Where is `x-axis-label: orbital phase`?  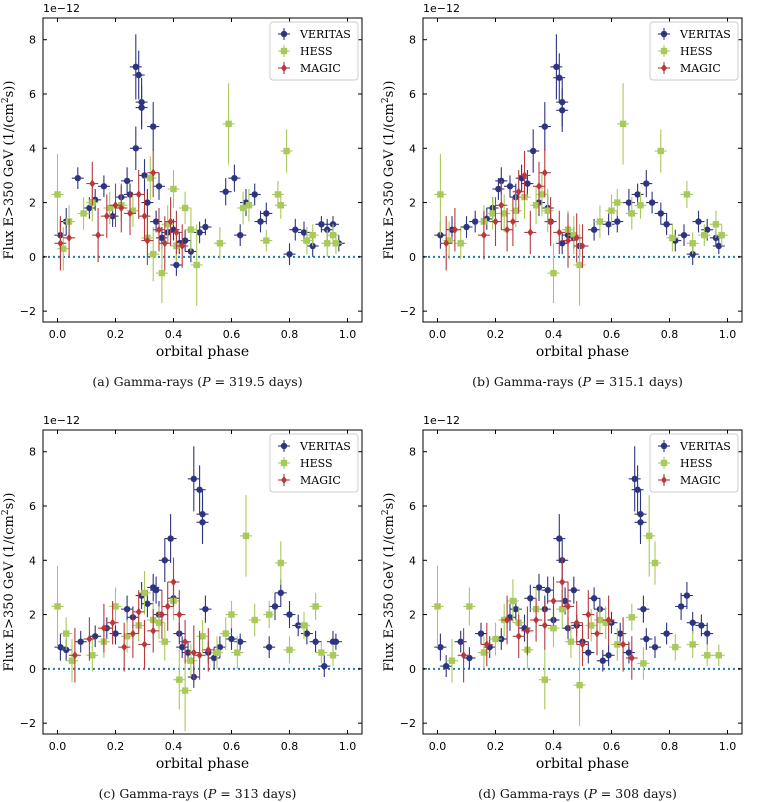
x-axis-label: orbital phase is located at coordinates (202, 764).